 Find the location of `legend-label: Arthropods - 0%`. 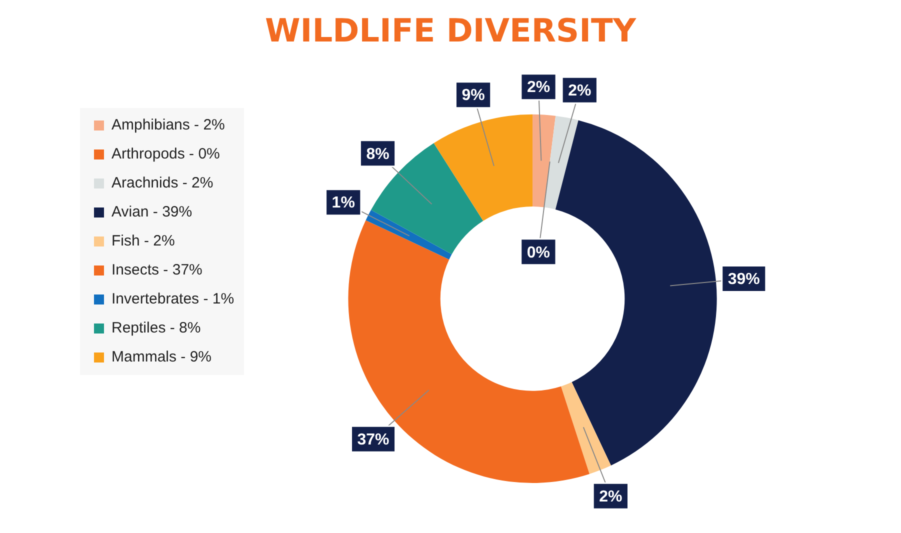

legend-label: Arthropods - 0% is located at coordinates (166, 154).